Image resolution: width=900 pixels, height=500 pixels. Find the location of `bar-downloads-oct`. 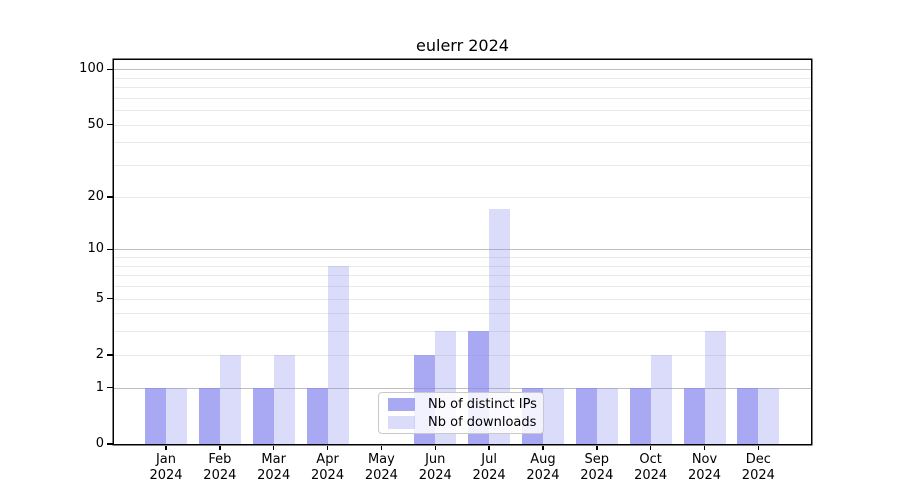

bar-downloads-oct is located at coordinates (661, 399).